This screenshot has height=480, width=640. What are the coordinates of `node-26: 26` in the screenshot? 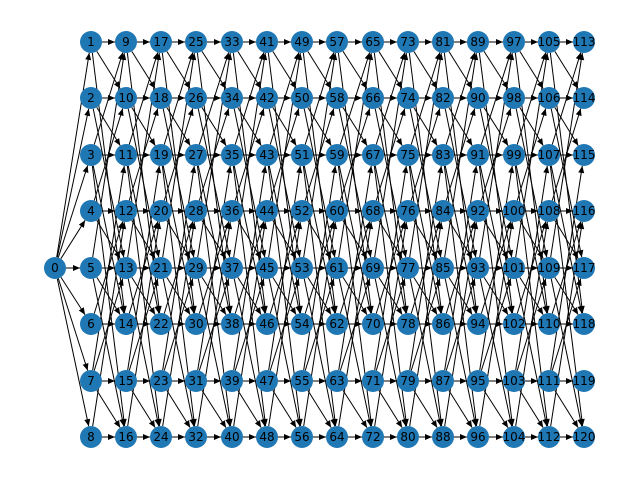 It's located at (196, 98).